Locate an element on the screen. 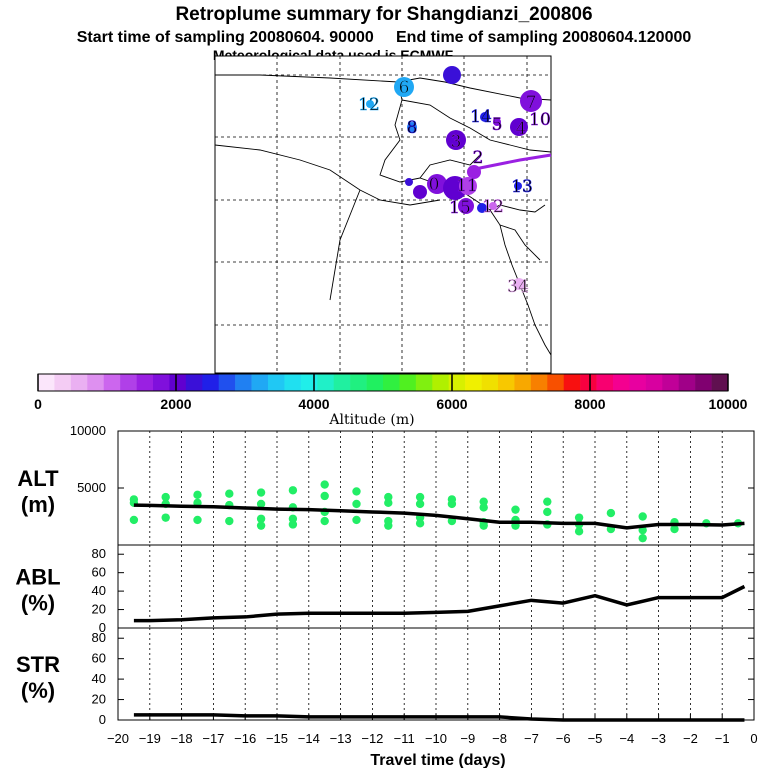 The width and height of the screenshot is (768, 768). plume-time-label: 8 is located at coordinates (412, 128).